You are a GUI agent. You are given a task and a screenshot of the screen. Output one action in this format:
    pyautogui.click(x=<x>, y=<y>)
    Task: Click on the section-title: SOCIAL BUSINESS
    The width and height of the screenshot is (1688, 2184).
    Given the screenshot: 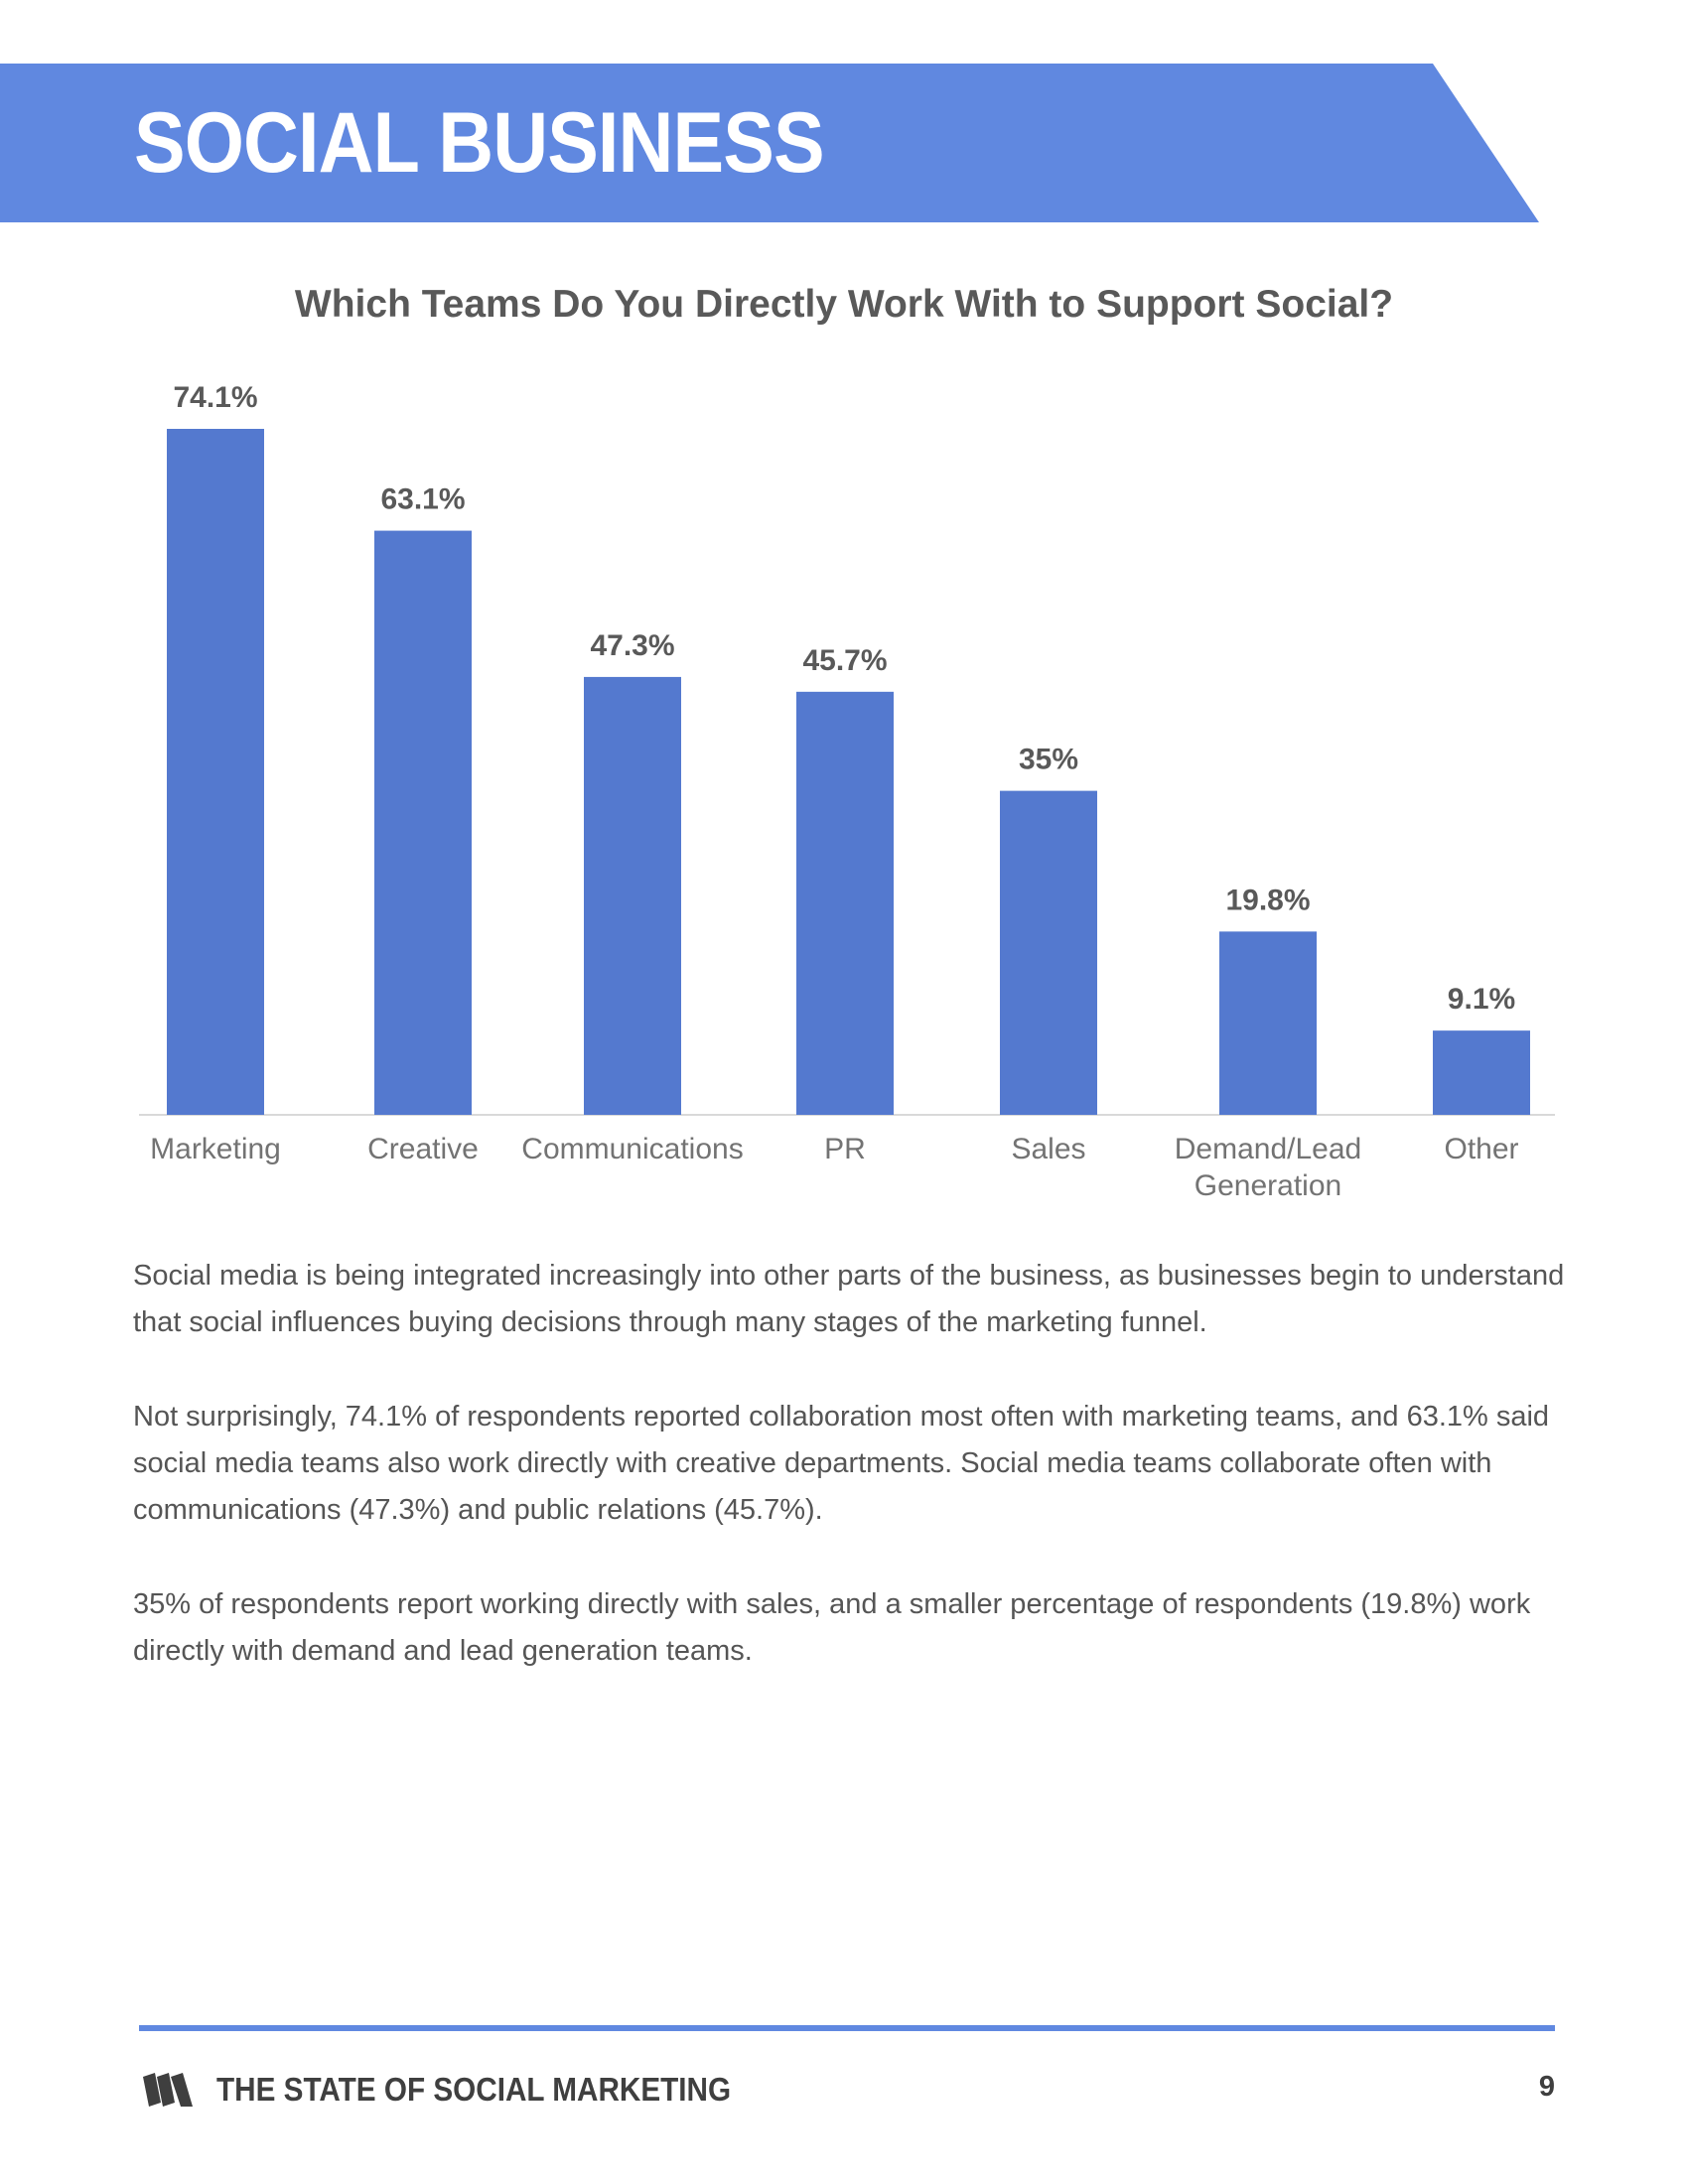 What is the action you would take?
    pyautogui.click(x=479, y=142)
    